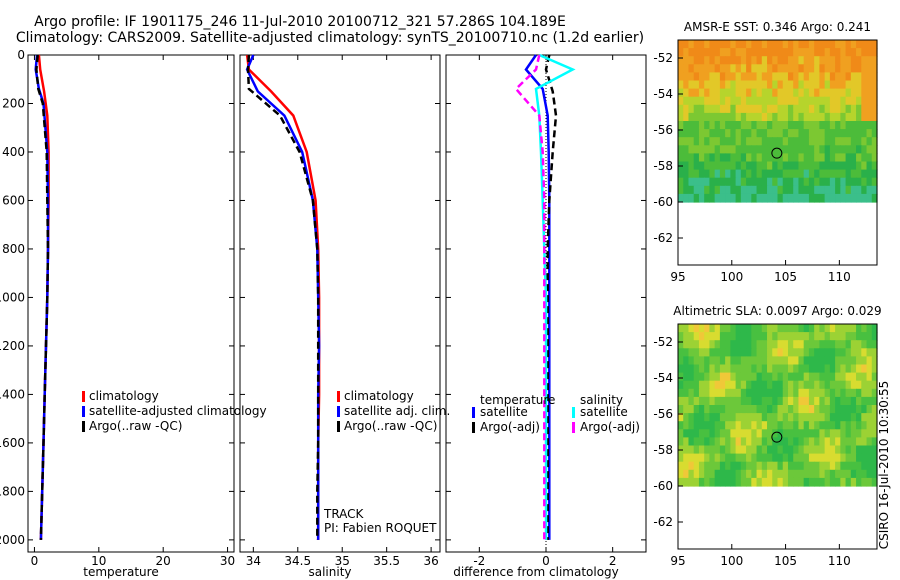  Describe the element at coordinates (663, 486) in the screenshot. I see `sla_map-ytick-label: -60` at that location.